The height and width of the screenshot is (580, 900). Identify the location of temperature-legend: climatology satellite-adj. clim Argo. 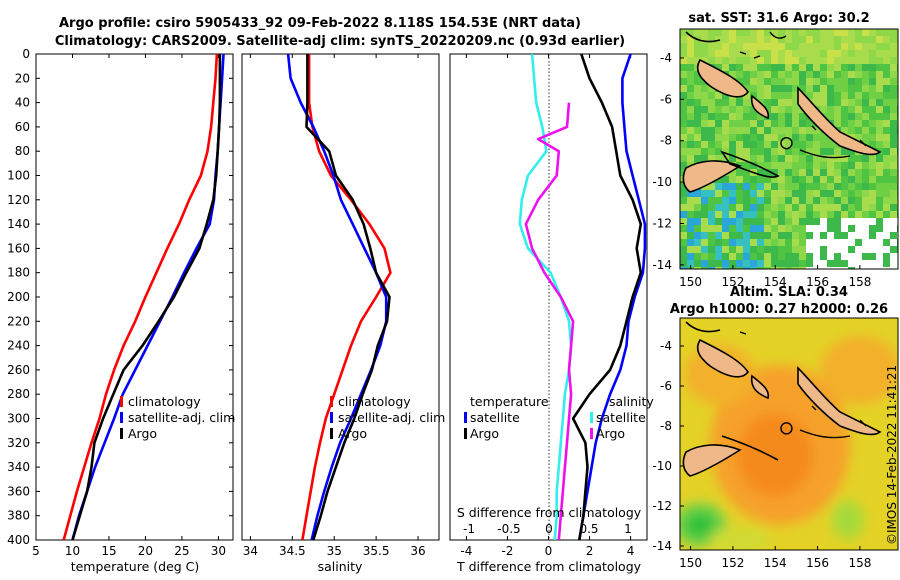
(177, 417).